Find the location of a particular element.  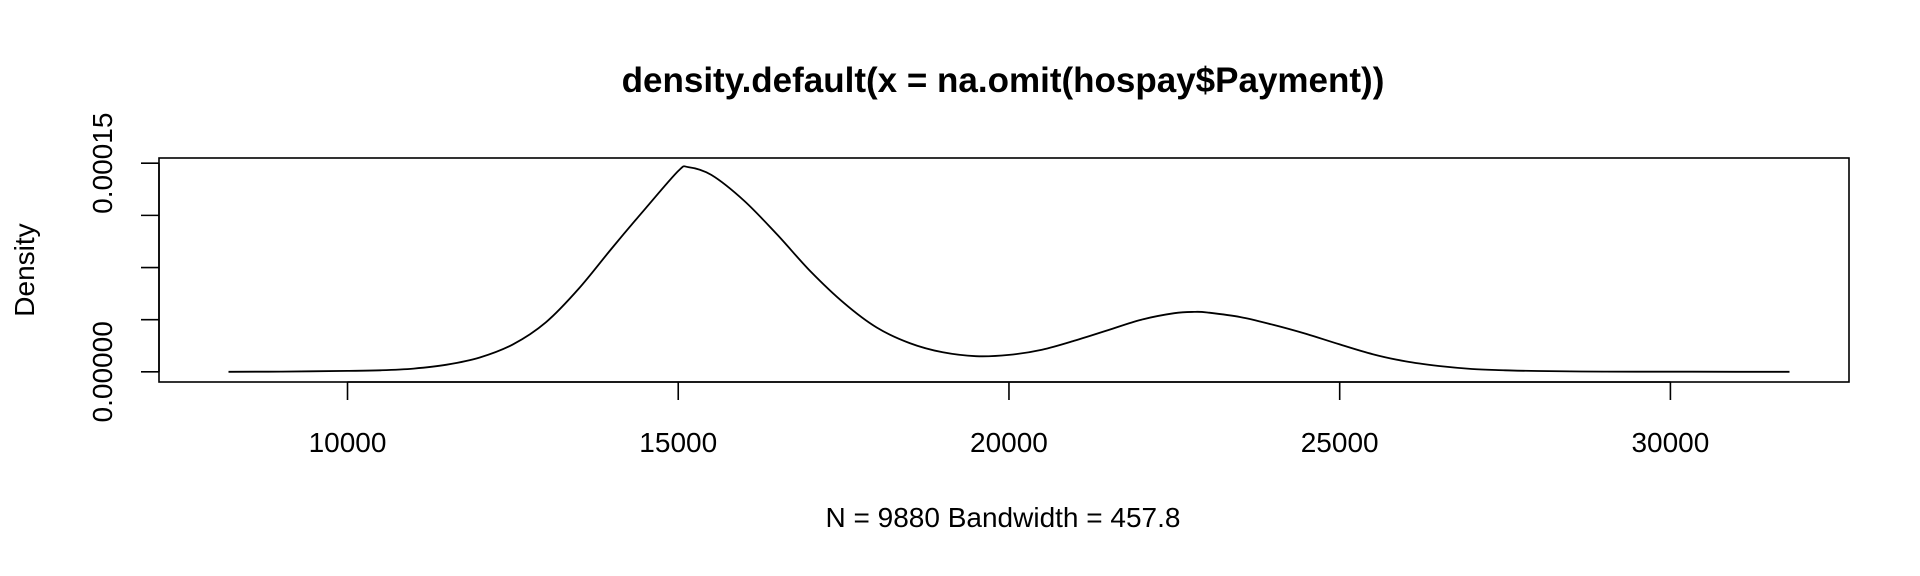

x-tick-label: 10000 is located at coordinates (348, 442).